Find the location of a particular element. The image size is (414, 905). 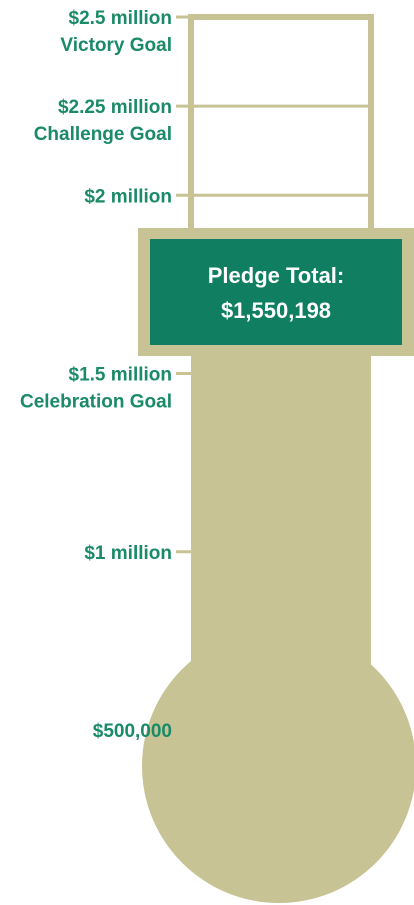

tick-label: $2.25 million is located at coordinates (115, 107).